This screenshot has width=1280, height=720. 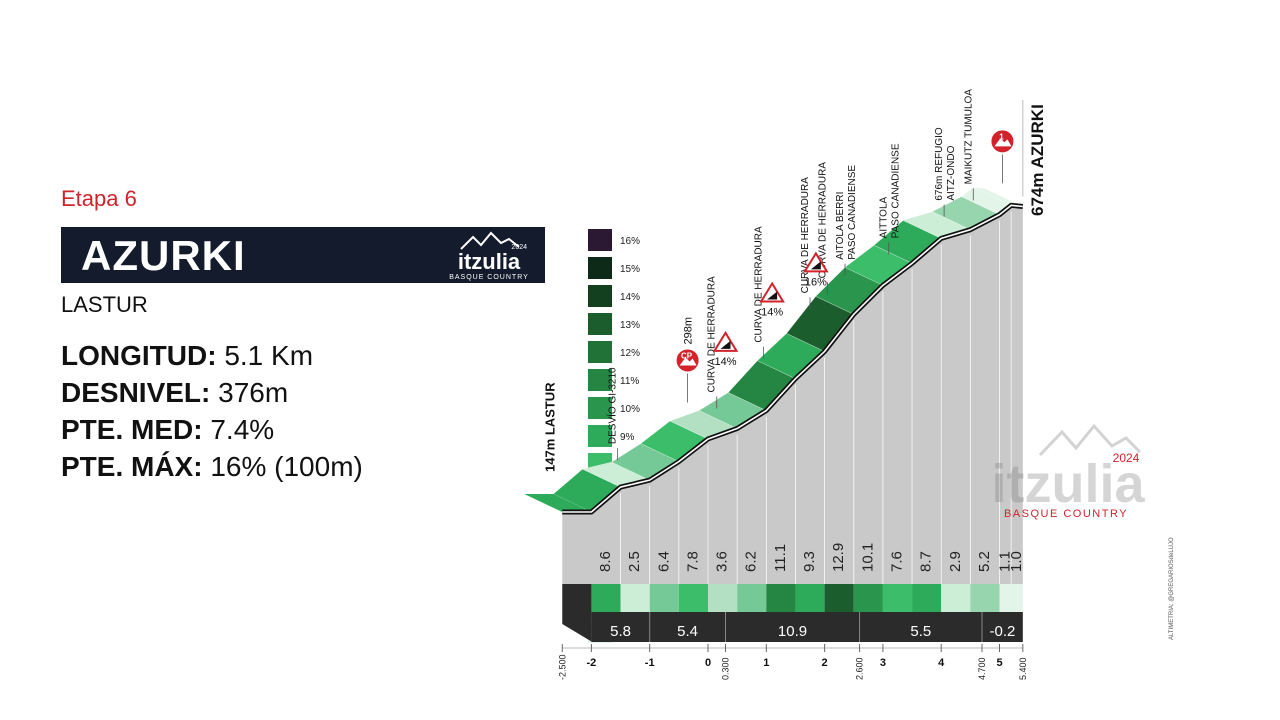 What do you see at coordinates (104, 304) in the screenshot?
I see `start-location: LASTUR` at bounding box center [104, 304].